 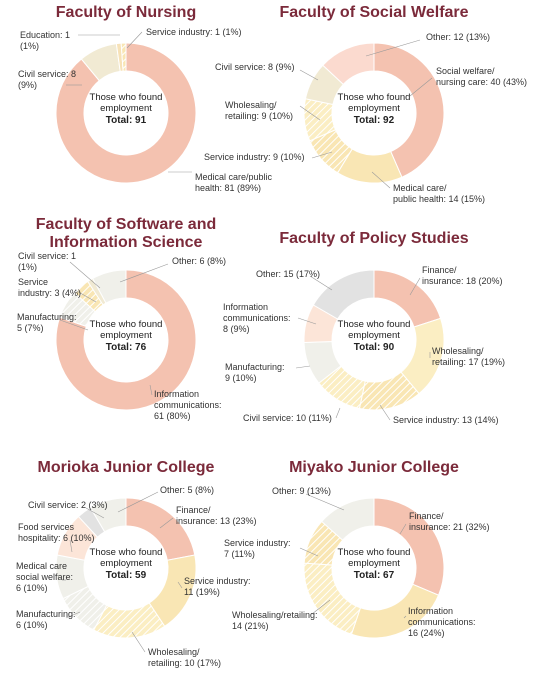 I want to click on slice-label-service-industry: Service industry: 9 (10%), so click(x=254, y=157).